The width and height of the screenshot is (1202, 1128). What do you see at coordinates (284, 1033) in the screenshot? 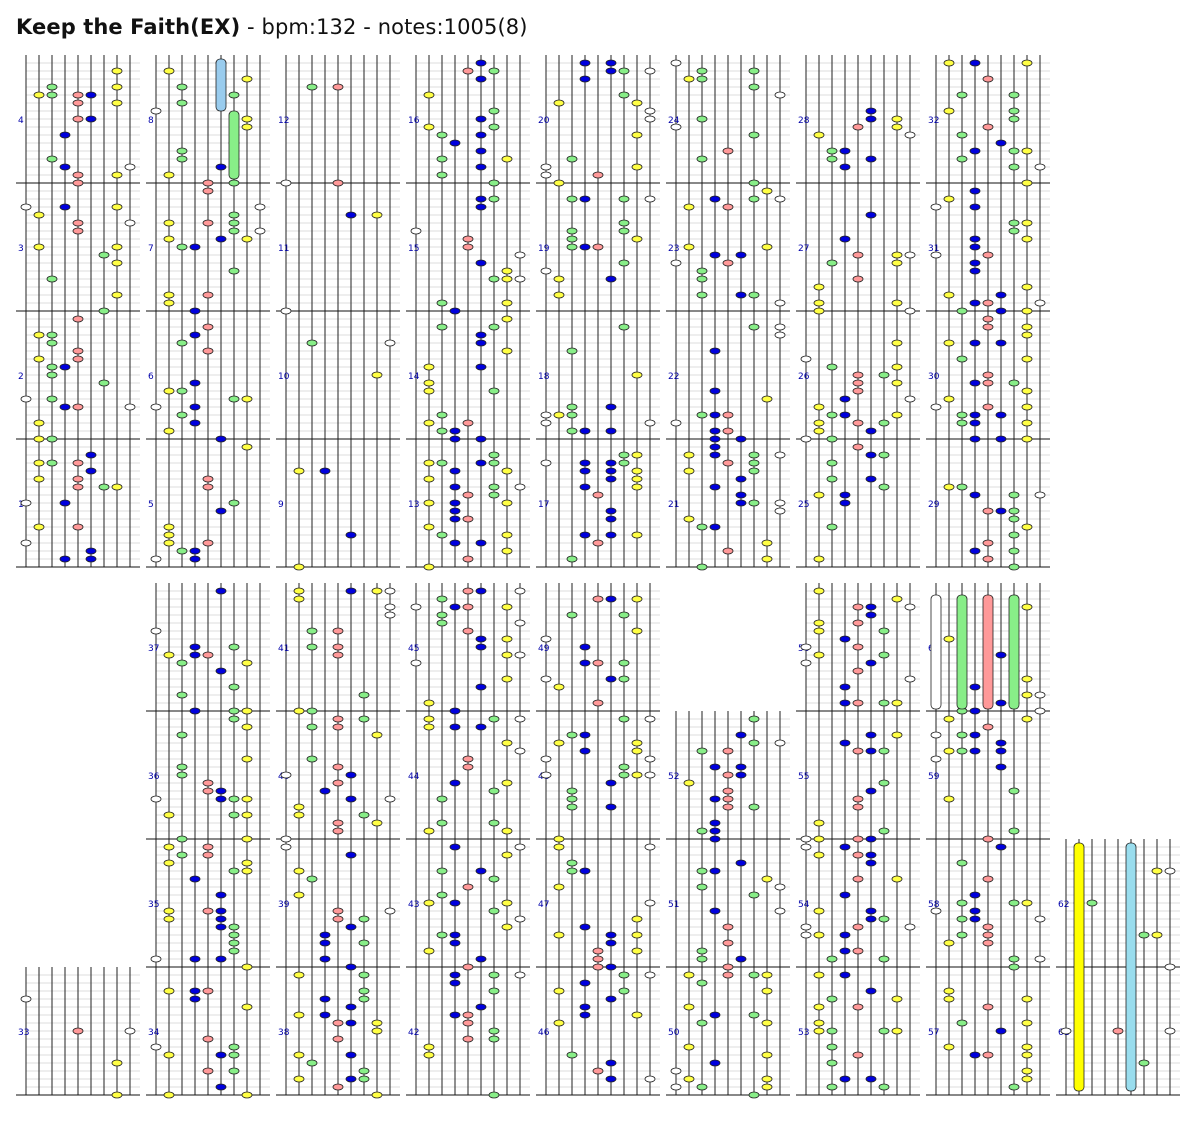
I see `measure-number: 38` at bounding box center [284, 1033].